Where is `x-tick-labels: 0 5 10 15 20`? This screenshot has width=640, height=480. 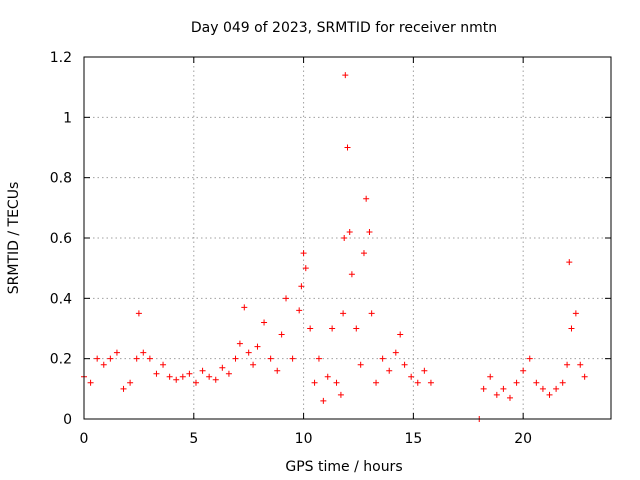 x-tick-labels: 0 5 10 15 20 is located at coordinates (306, 439).